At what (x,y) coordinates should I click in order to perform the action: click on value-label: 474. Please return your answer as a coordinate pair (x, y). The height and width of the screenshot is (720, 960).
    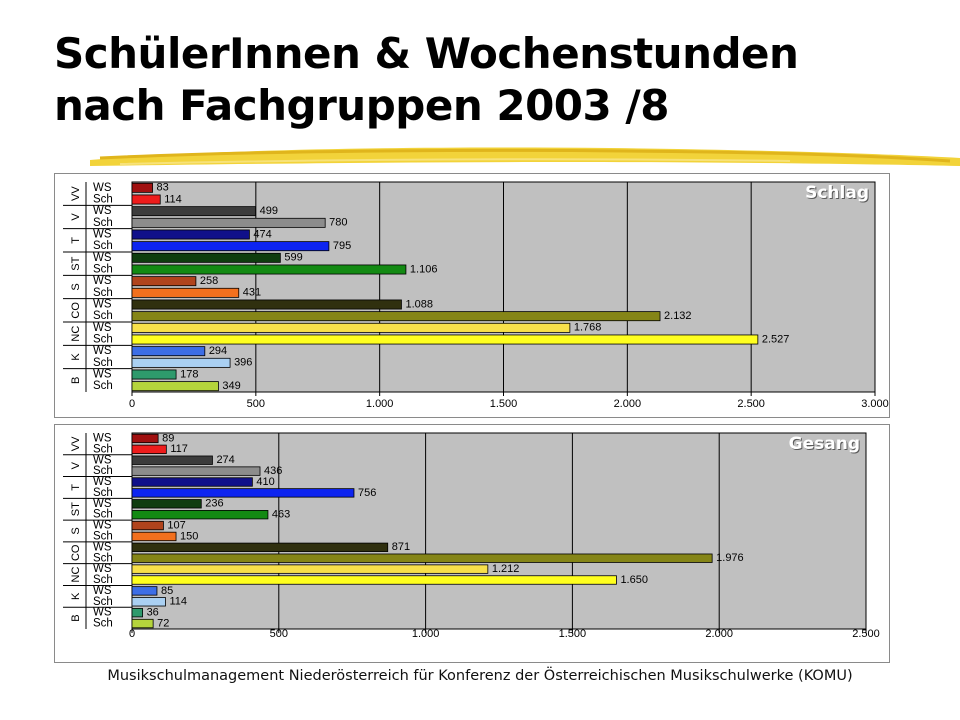
    Looking at the image, I should click on (262, 234).